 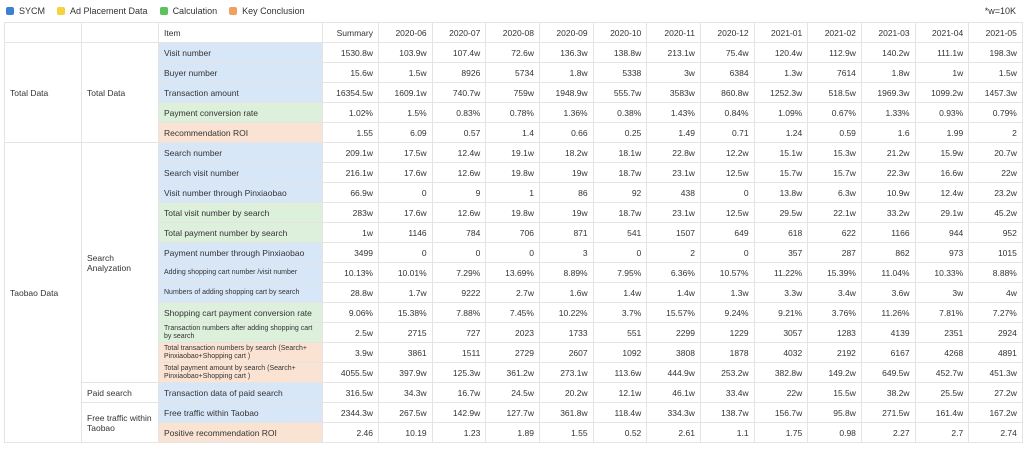 What do you see at coordinates (566, 412) in the screenshot?
I see `value-cell: 361.8w` at bounding box center [566, 412].